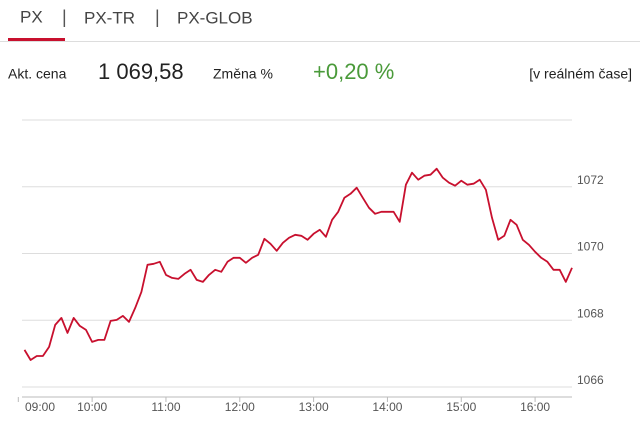 The width and height of the screenshot is (640, 422). What do you see at coordinates (314, 407) in the screenshot?
I see `x-tick-label: 13:00` at bounding box center [314, 407].